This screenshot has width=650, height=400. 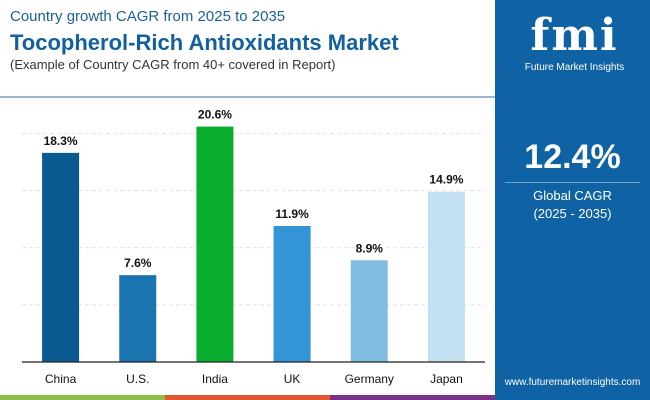 What do you see at coordinates (369, 379) in the screenshot?
I see `x-tick-label: Germany` at bounding box center [369, 379].